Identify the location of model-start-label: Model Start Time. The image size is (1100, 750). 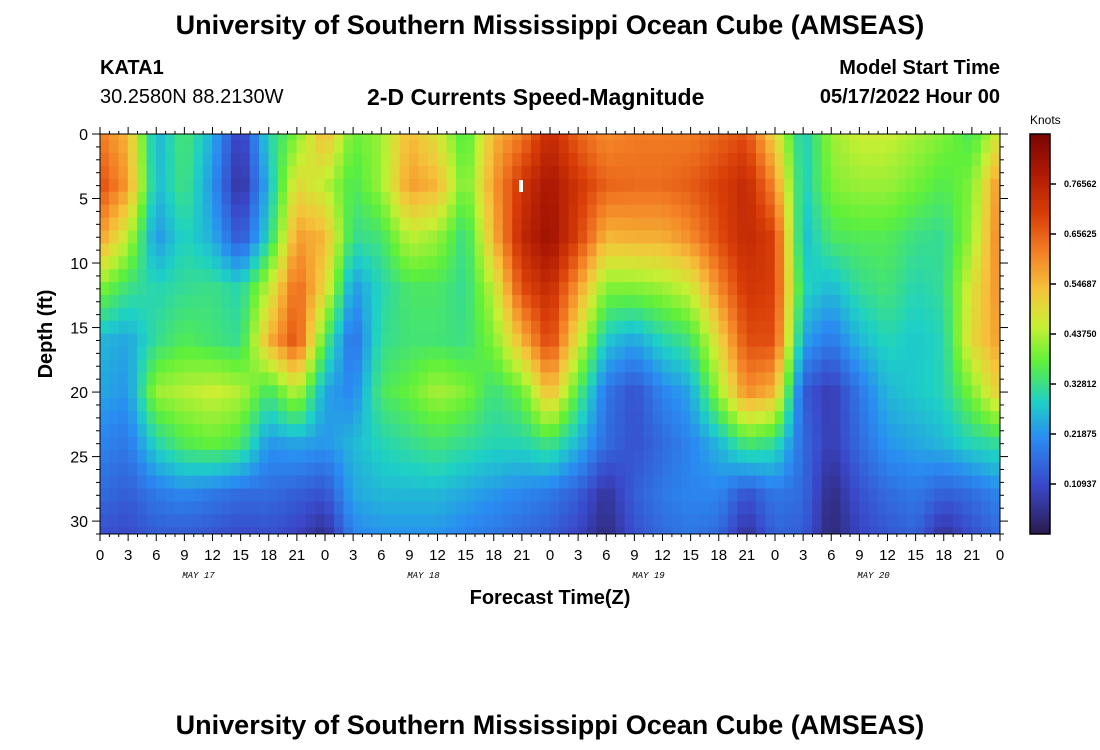
(919, 68).